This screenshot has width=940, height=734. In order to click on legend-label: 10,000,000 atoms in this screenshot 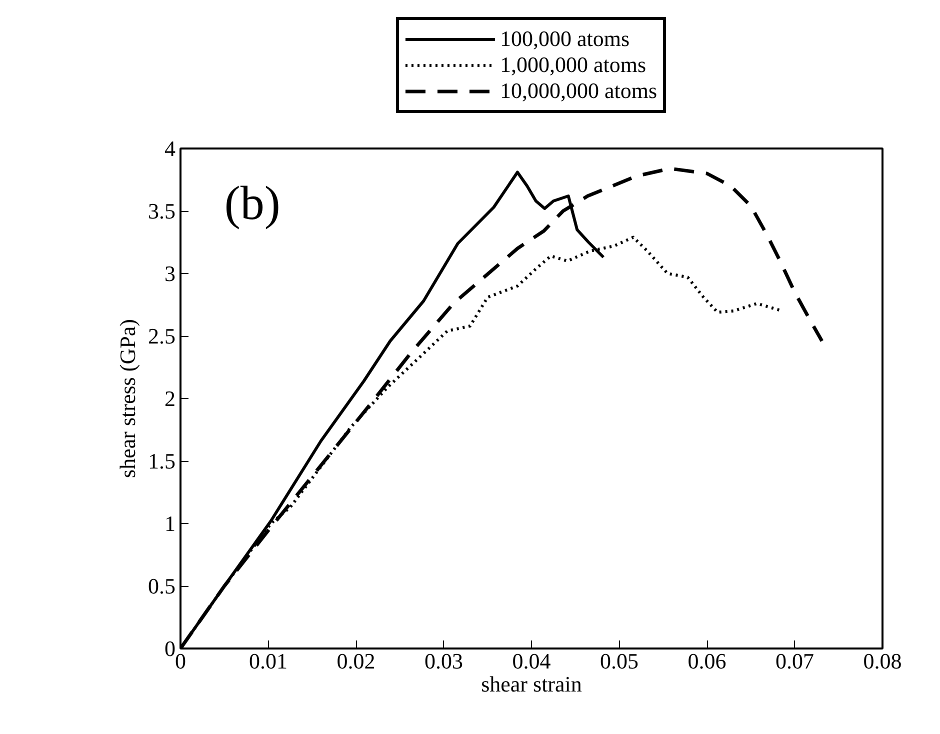, I will do `click(579, 91)`.